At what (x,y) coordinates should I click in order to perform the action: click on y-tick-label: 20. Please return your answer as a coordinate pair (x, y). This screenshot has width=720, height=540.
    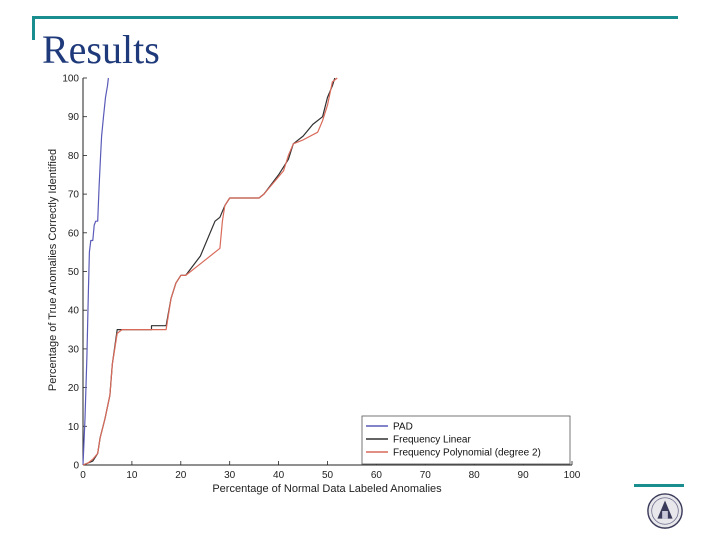
    Looking at the image, I should click on (74, 388).